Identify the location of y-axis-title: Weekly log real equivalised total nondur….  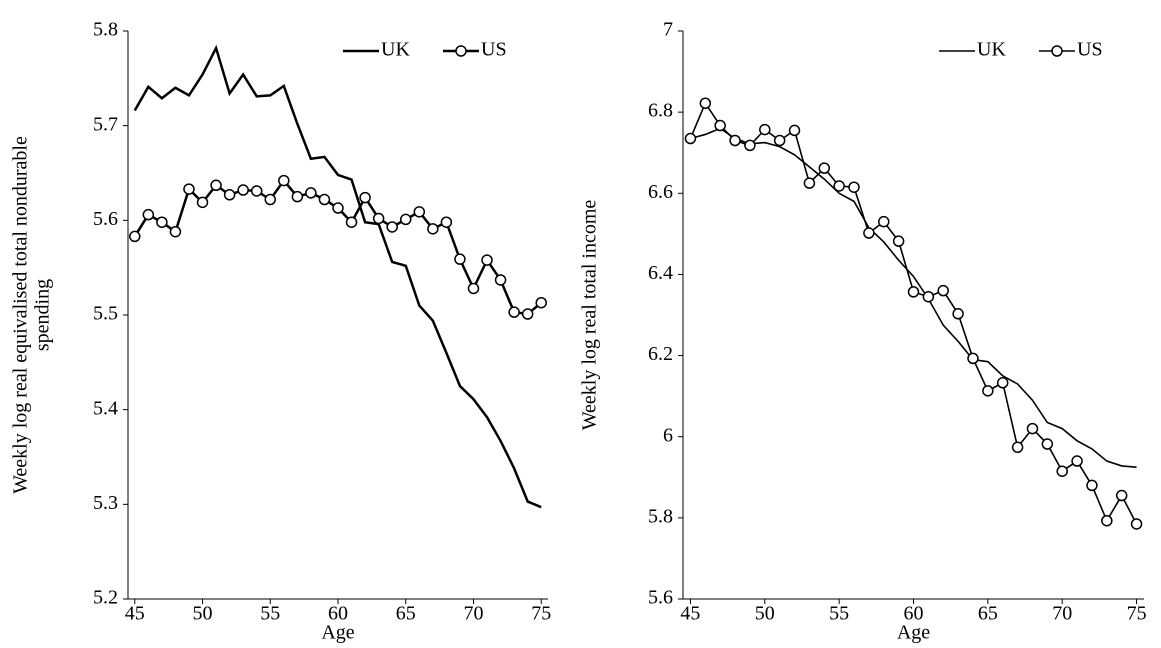
(21, 315).